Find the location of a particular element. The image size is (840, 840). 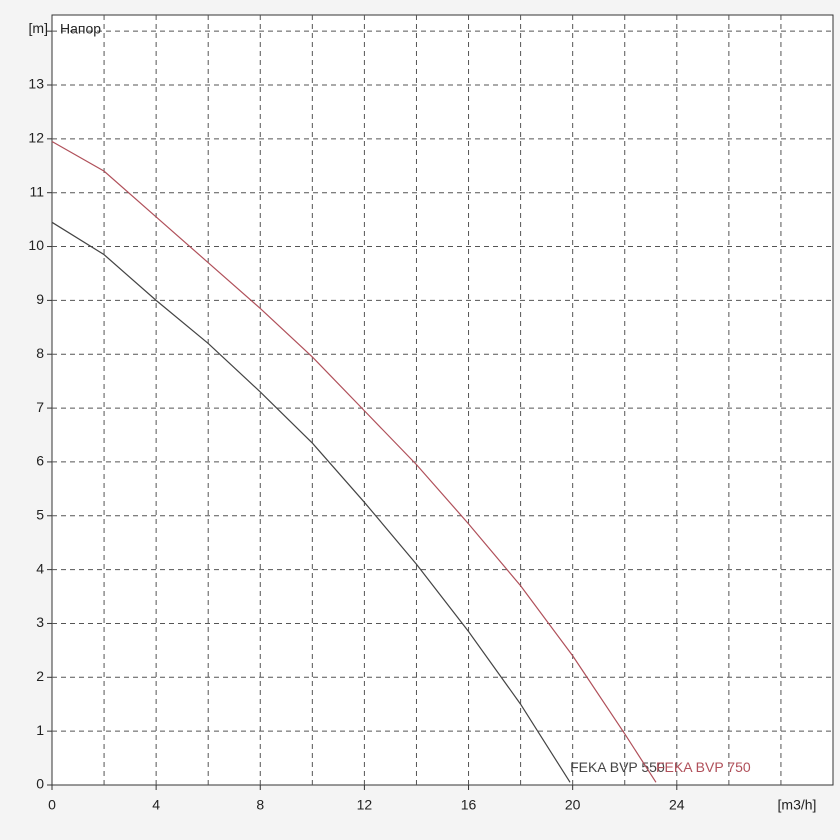

y-tick-label: 7 is located at coordinates (40, 407).